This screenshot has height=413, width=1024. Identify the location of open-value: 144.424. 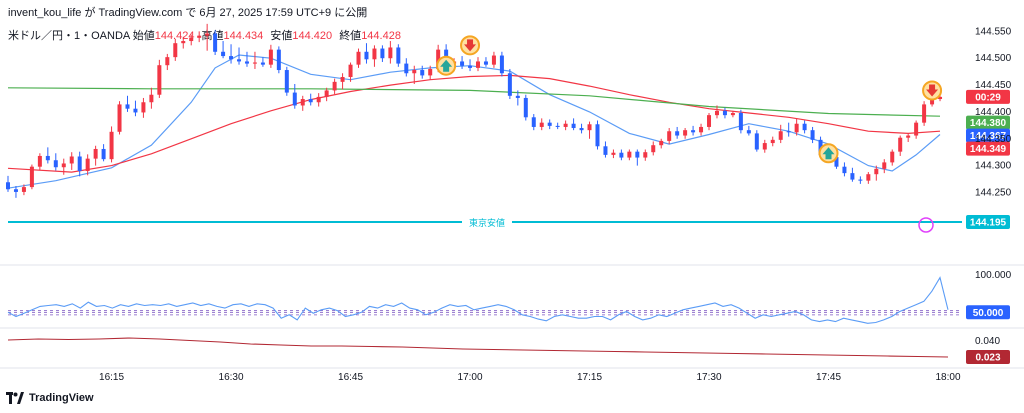
(174, 36).